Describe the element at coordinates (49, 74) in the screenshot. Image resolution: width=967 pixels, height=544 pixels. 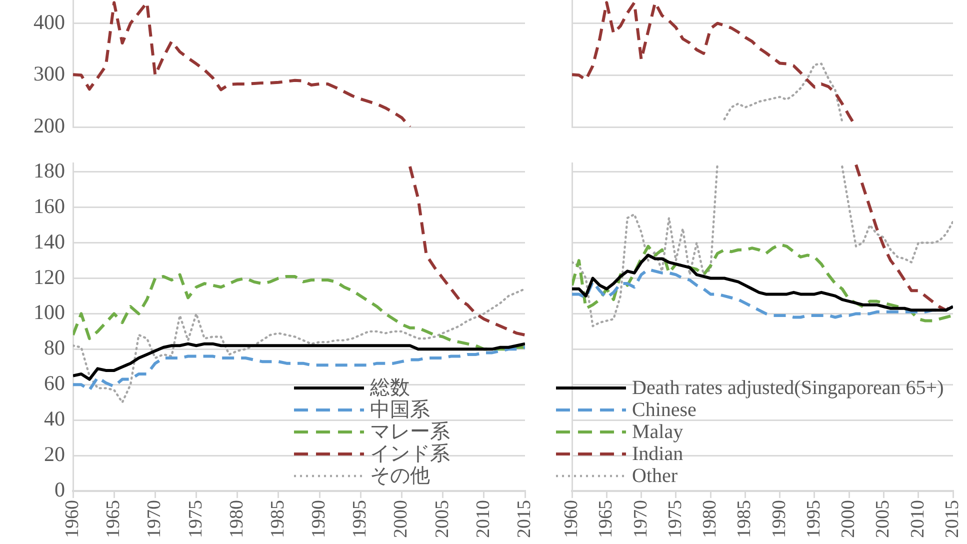
I see `y-tick-label: 300` at that location.